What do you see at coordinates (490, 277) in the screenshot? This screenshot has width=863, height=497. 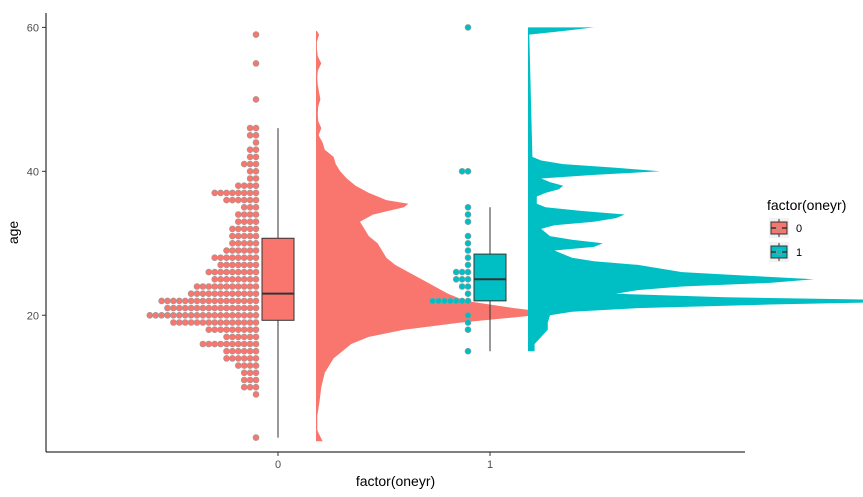 I see `boxplot-box` at bounding box center [490, 277].